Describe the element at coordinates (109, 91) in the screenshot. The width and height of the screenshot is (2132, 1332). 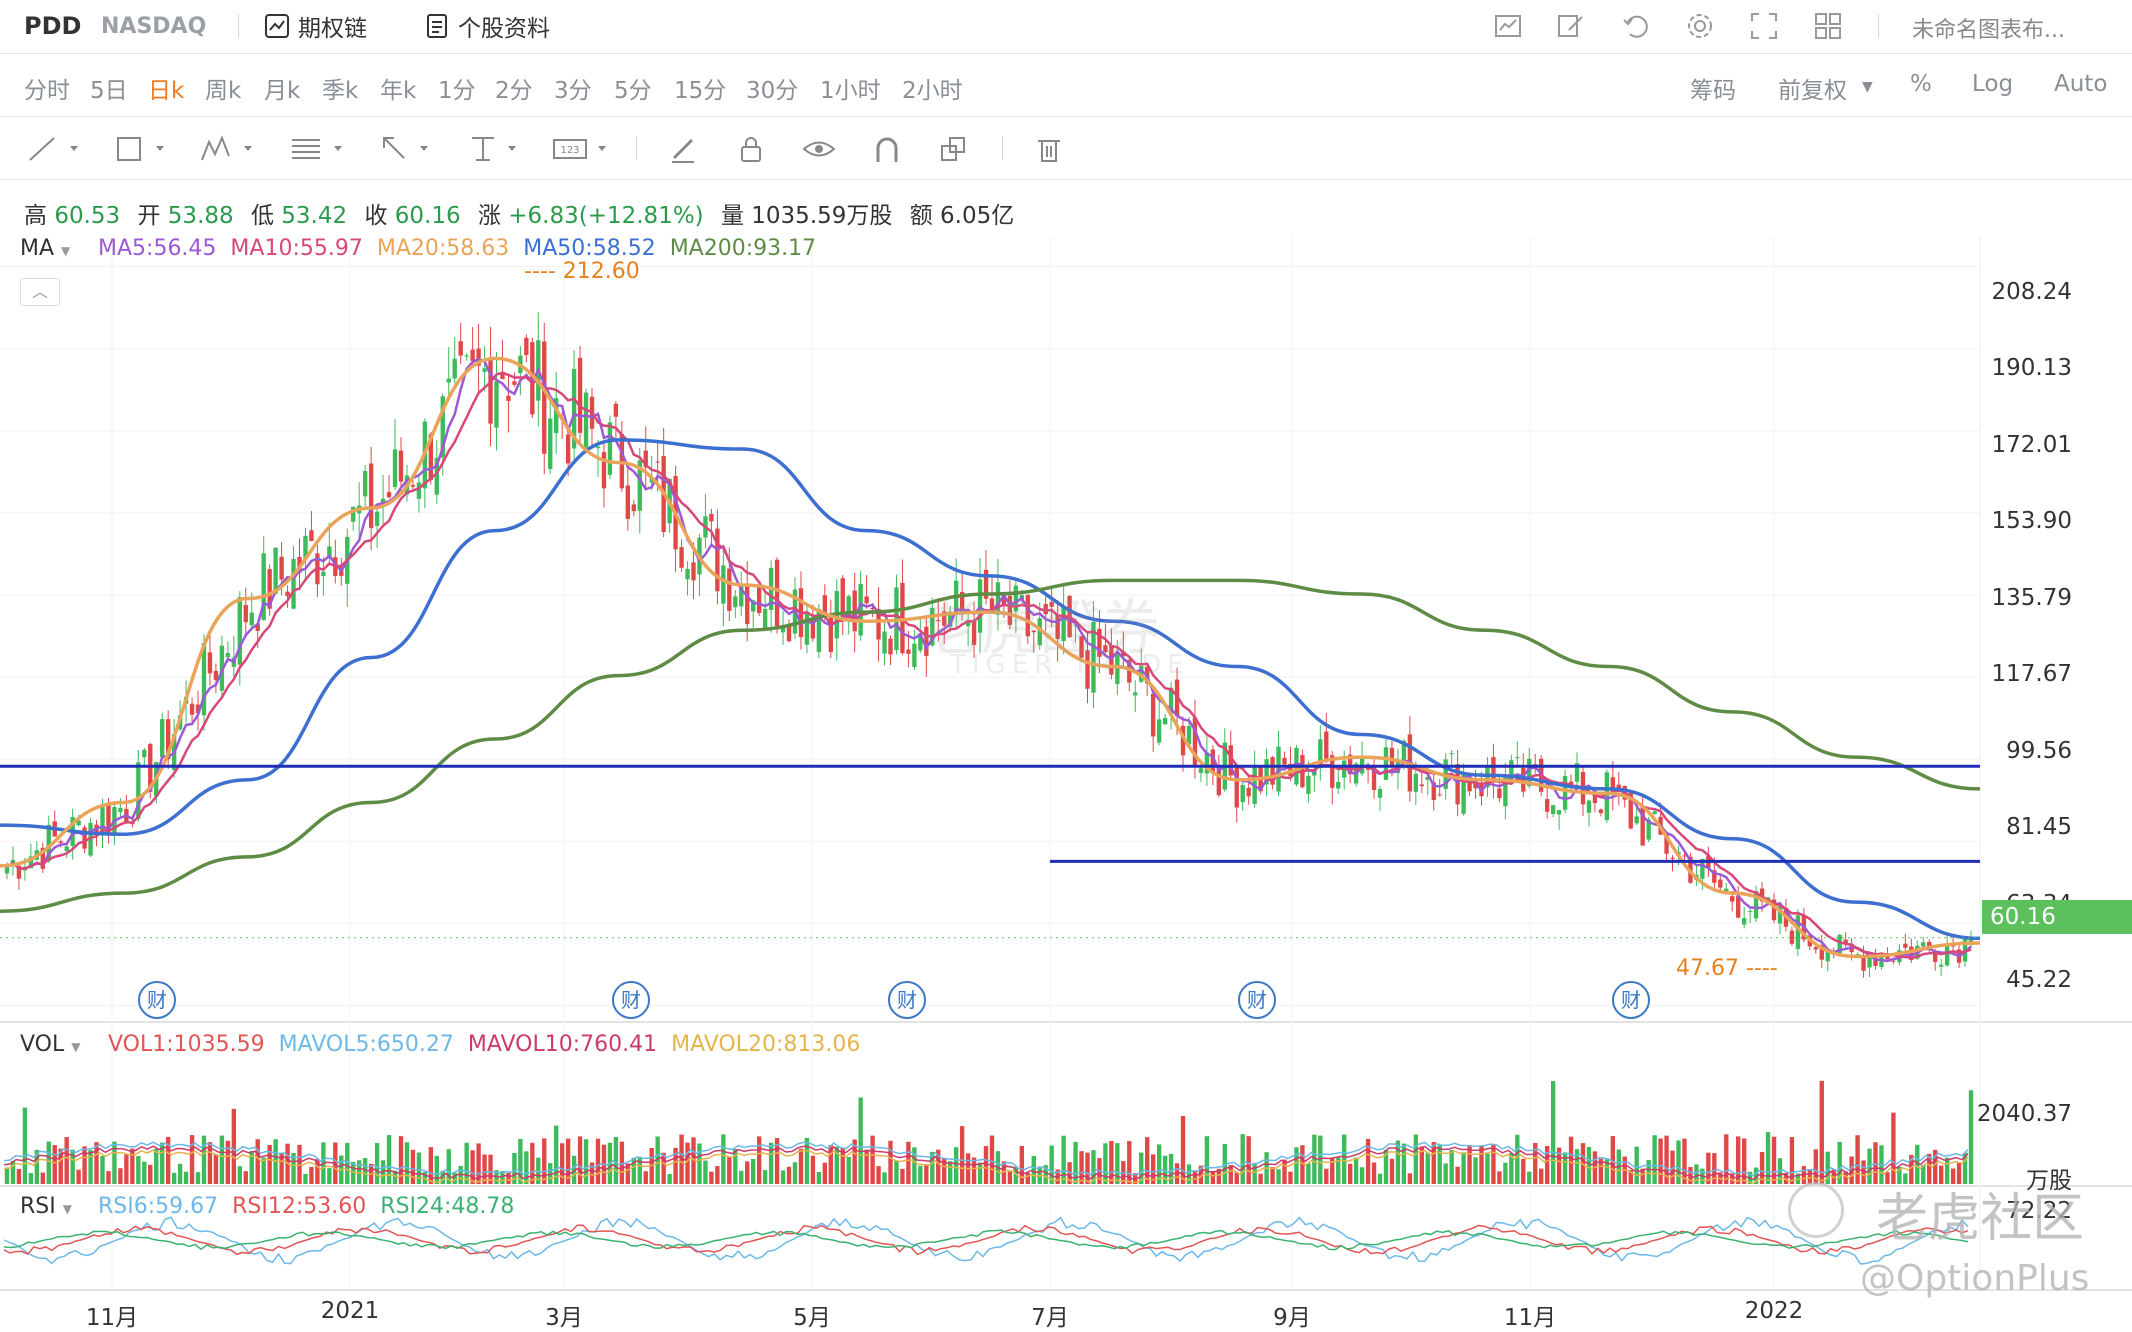
I see `period-tab: 5日` at that location.